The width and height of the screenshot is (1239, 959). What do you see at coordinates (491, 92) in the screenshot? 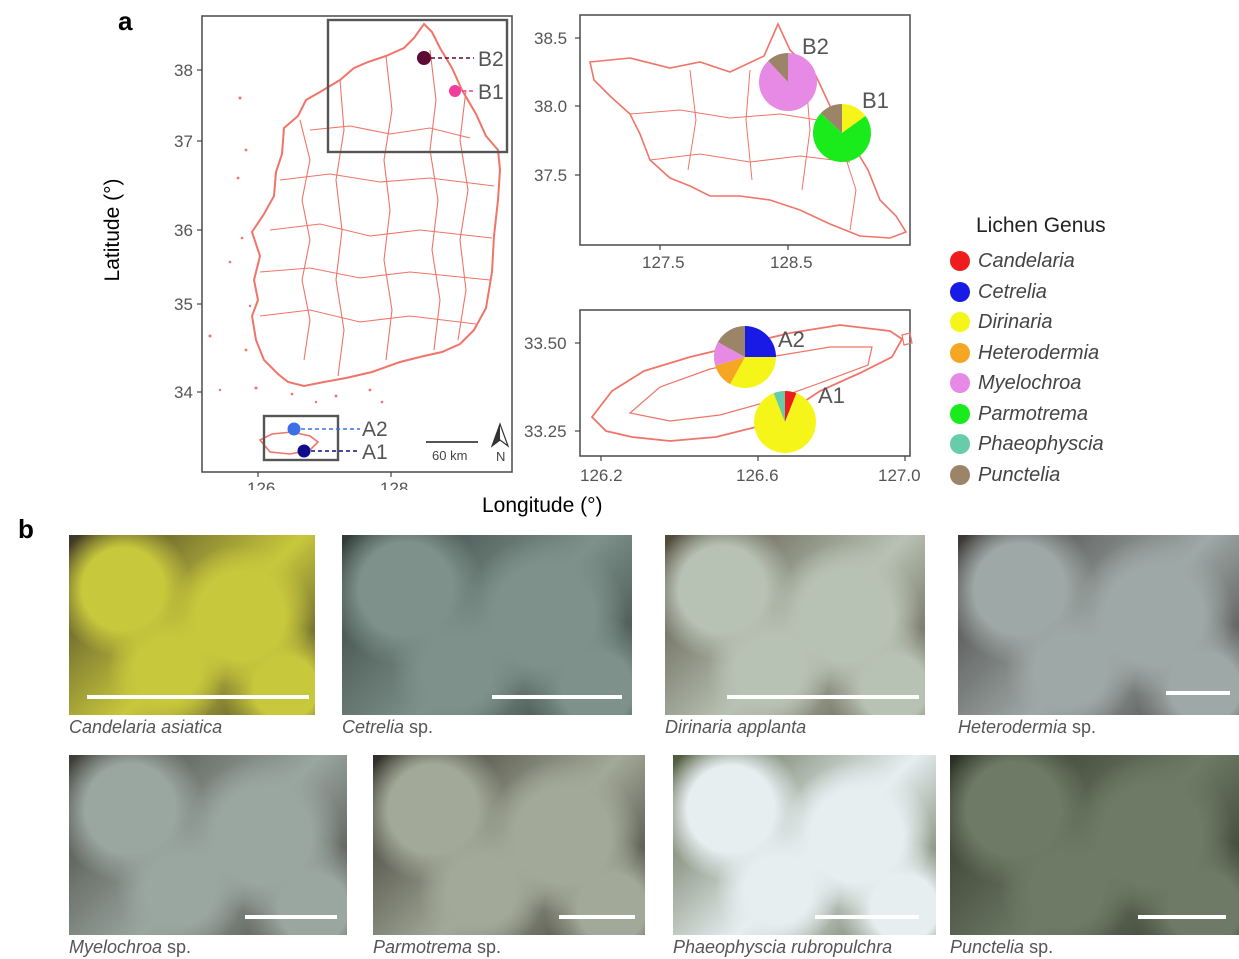
I see `site-b1-label: B1` at bounding box center [491, 92].